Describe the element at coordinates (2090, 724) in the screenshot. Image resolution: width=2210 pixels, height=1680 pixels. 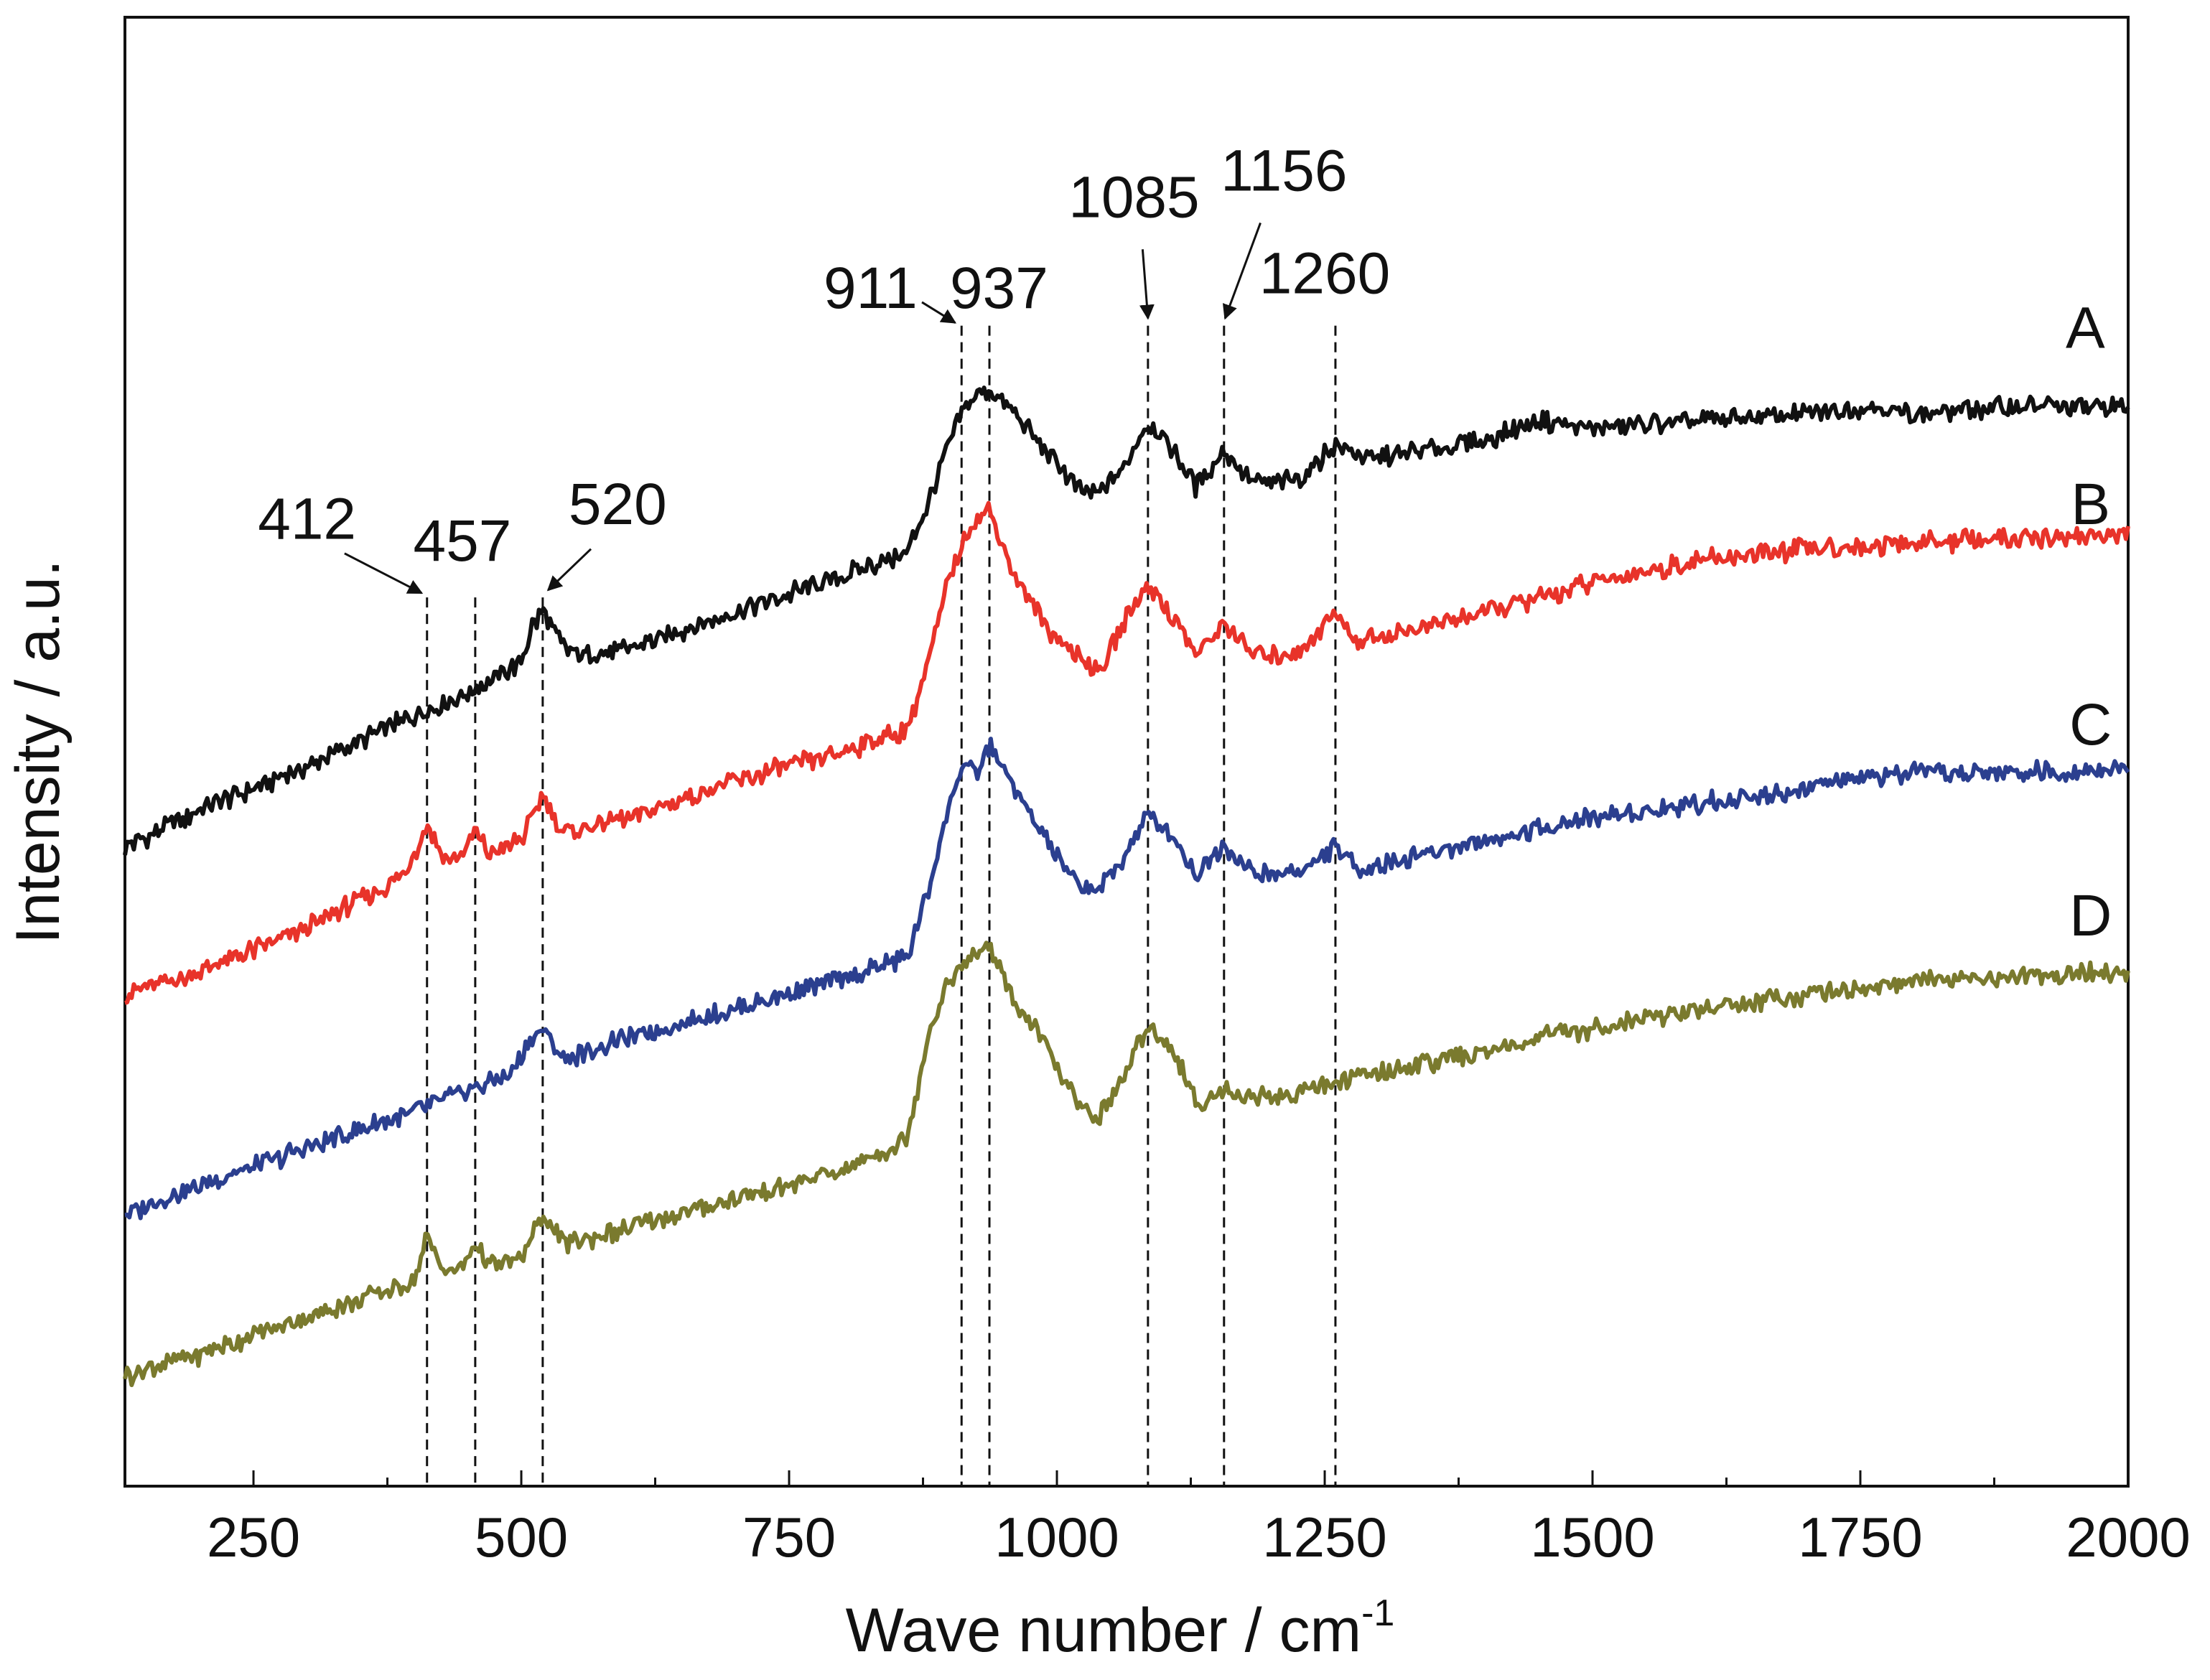
I see `series-label-c: C` at that location.